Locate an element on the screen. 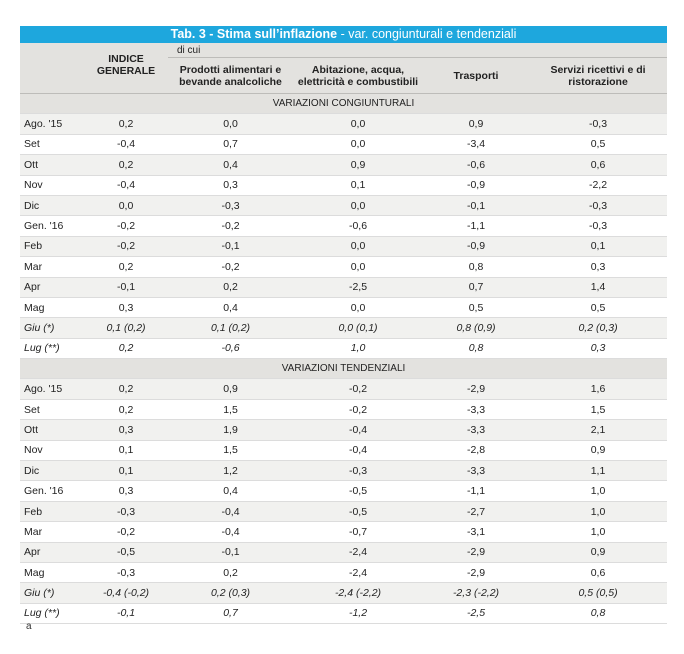 The height and width of the screenshot is (654, 684). table-row: Dic 0,0 -0,3 0,0 -0,1 -0,3 is located at coordinates (344, 206).